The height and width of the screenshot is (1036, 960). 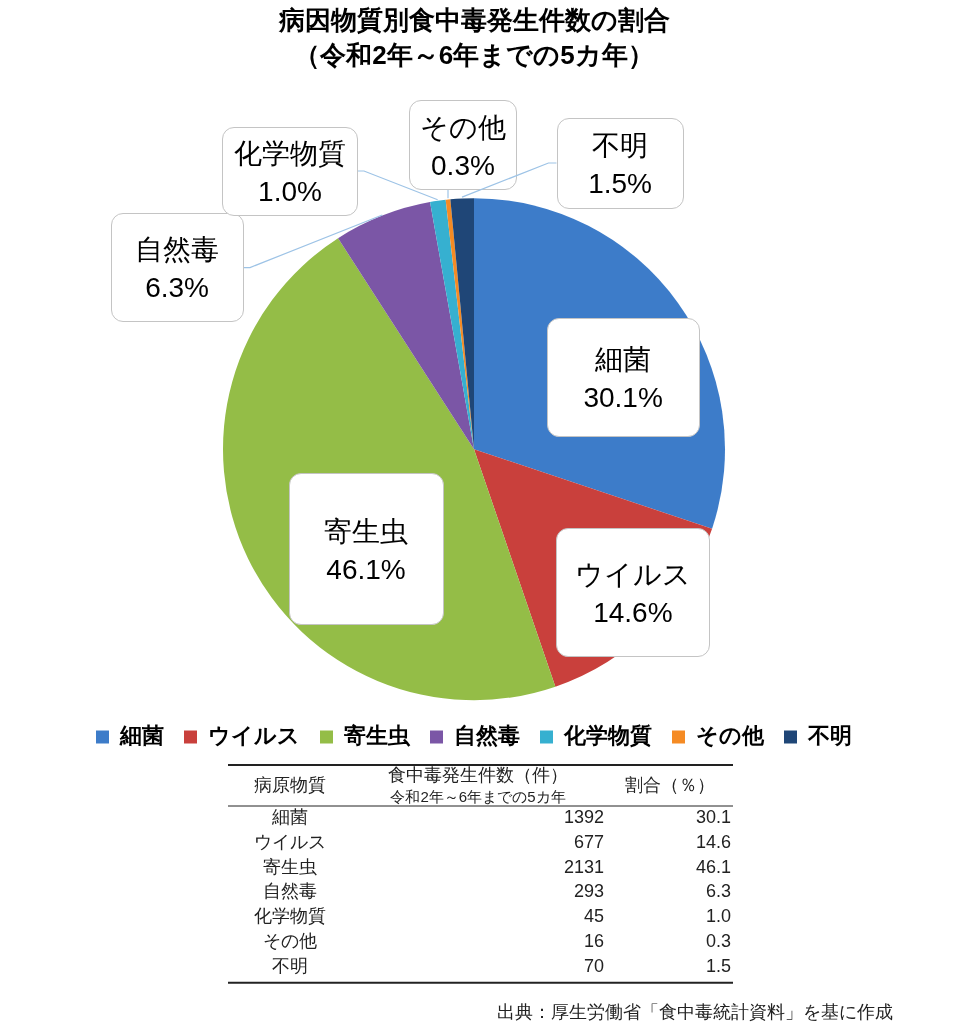 I want to click on text: 1392, so click(x=583, y=816).